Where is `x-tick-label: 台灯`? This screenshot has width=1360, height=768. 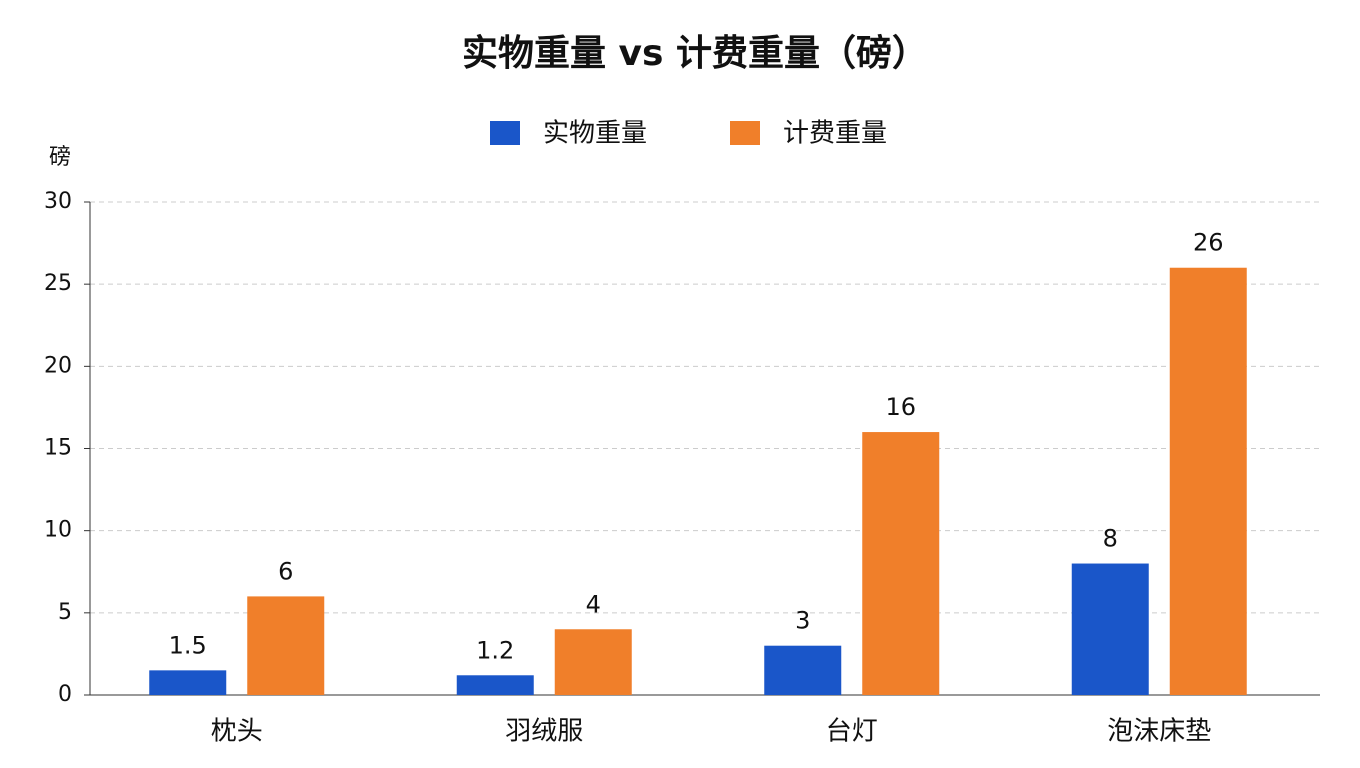 x-tick-label: 台灯 is located at coordinates (852, 732).